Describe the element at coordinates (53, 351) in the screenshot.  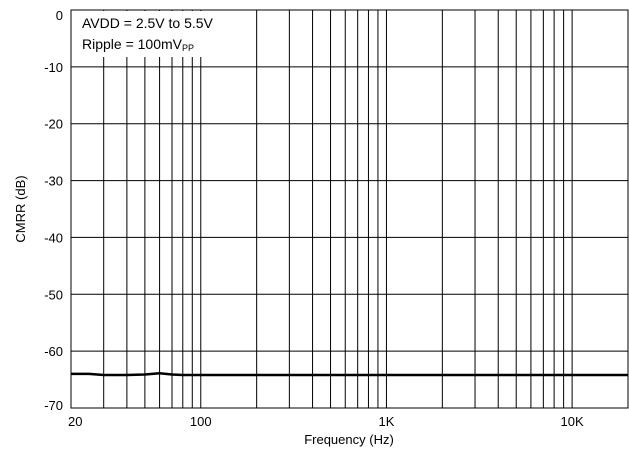
I see `y-tick-label: -60` at that location.